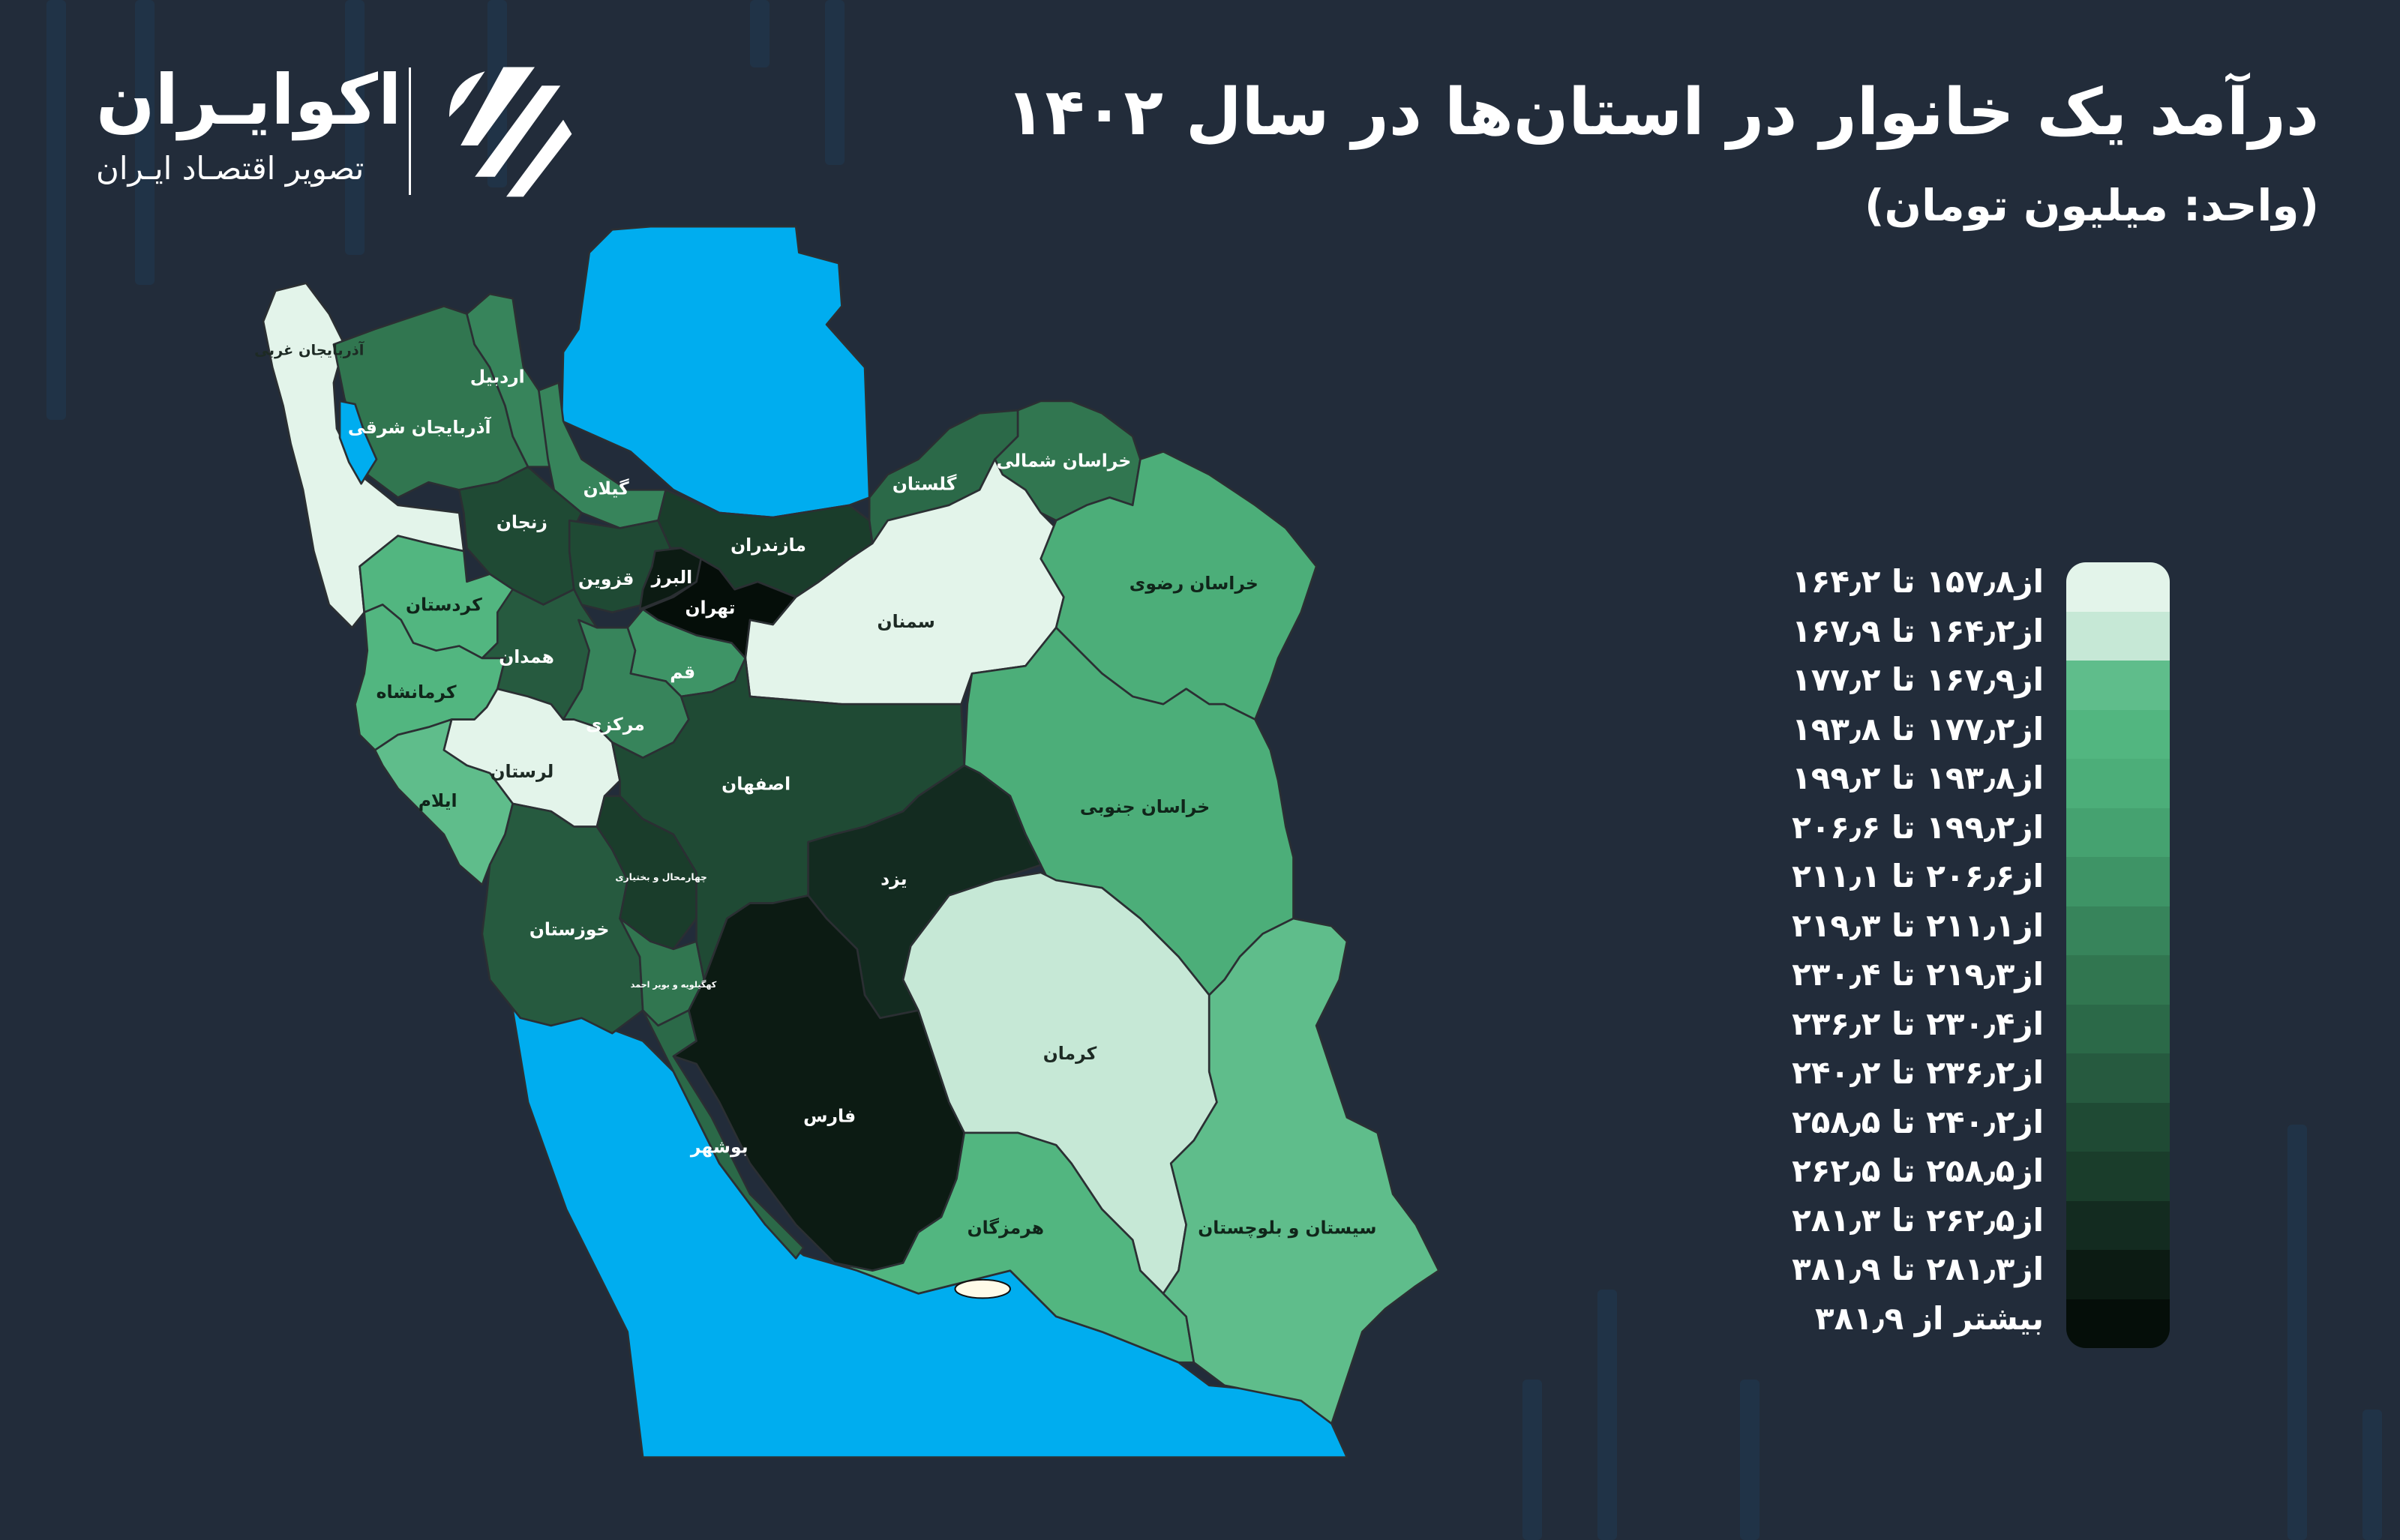 The height and width of the screenshot is (1540, 2400). What do you see at coordinates (1287, 1228) in the screenshot?
I see `label-sistan-baluchestan: سیستان و بلوچستان` at bounding box center [1287, 1228].